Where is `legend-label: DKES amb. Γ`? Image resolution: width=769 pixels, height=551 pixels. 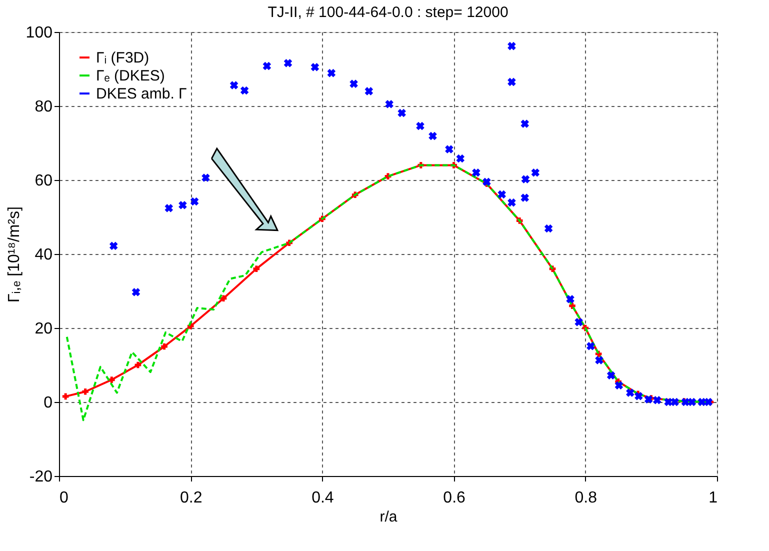
legend-label: DKES amb. Γ is located at coordinates (141, 94).